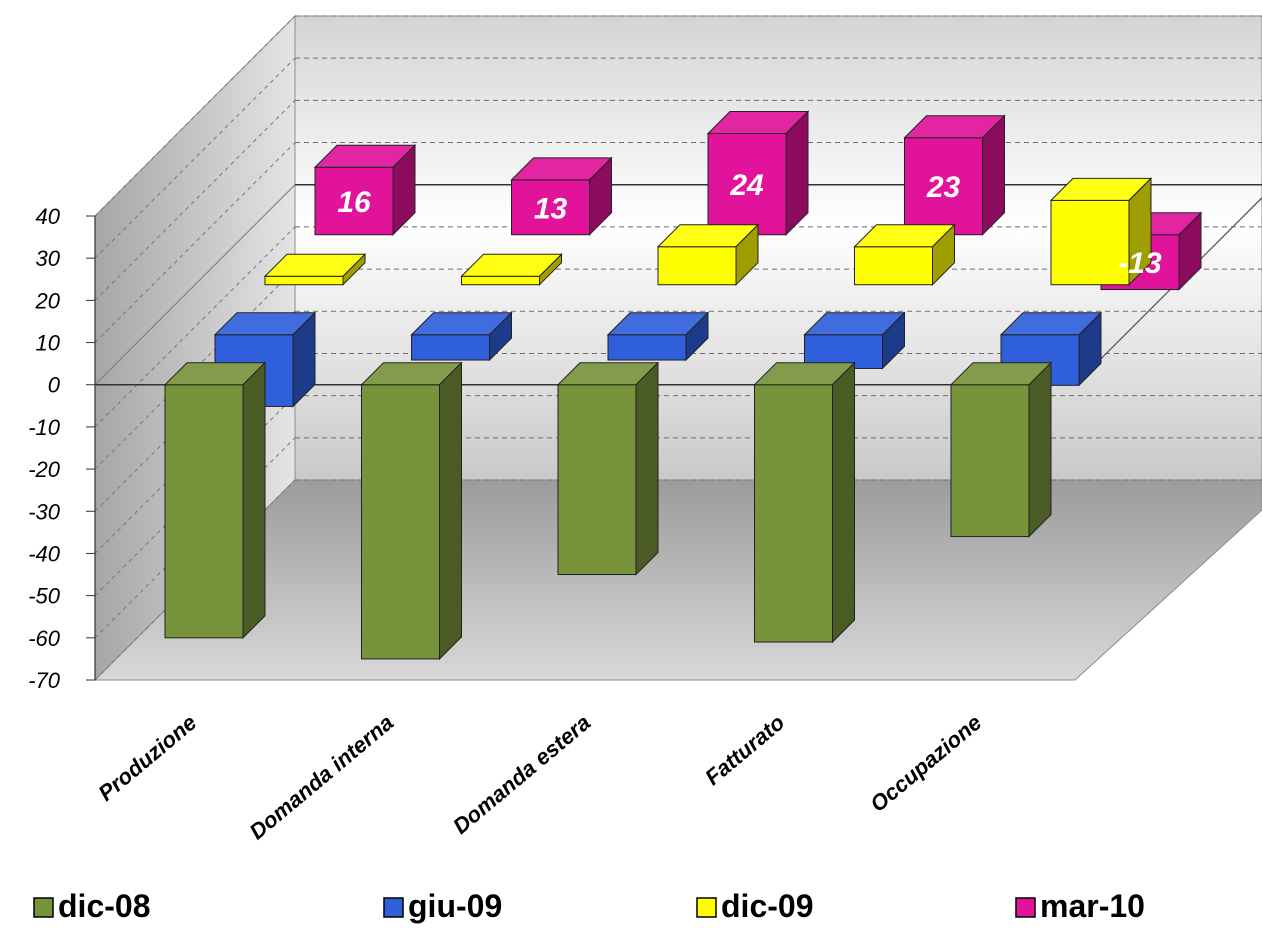 The image size is (1262, 942). I want to click on x-tick-label: Domanda estera, so click(521, 774).